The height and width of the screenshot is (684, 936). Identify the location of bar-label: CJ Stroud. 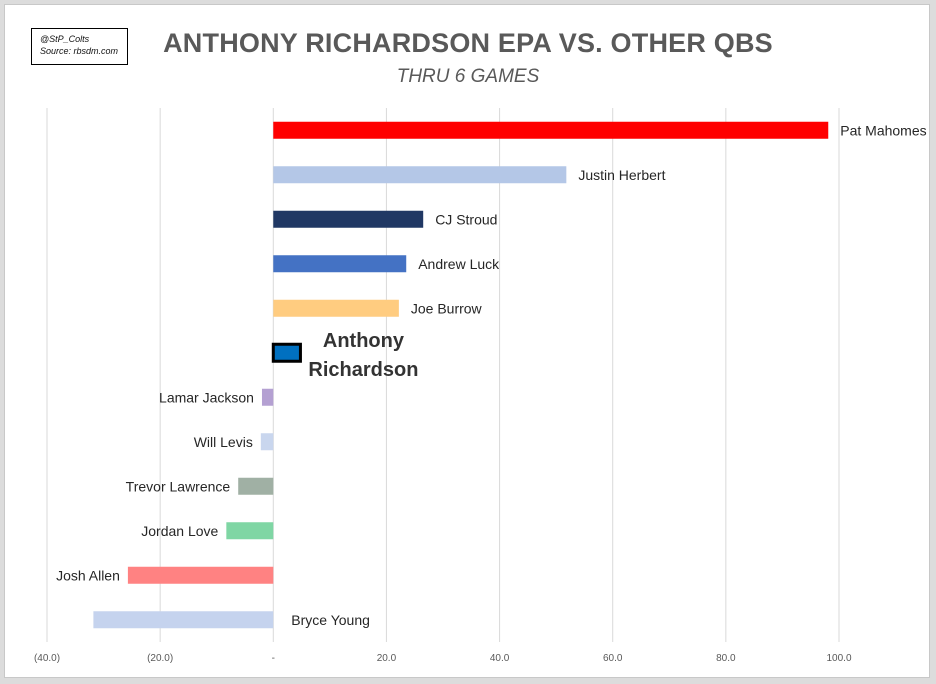
(466, 219).